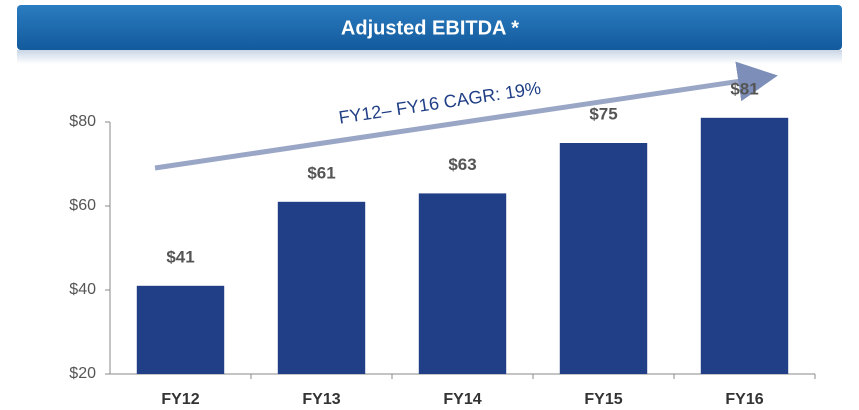  I want to click on x-tick-label: FY13, so click(321, 399).